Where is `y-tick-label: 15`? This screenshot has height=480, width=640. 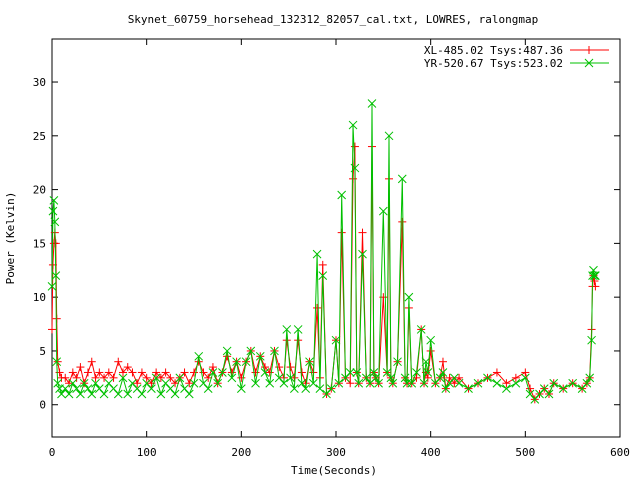 y-tick-label: 15 is located at coordinates (39, 243).